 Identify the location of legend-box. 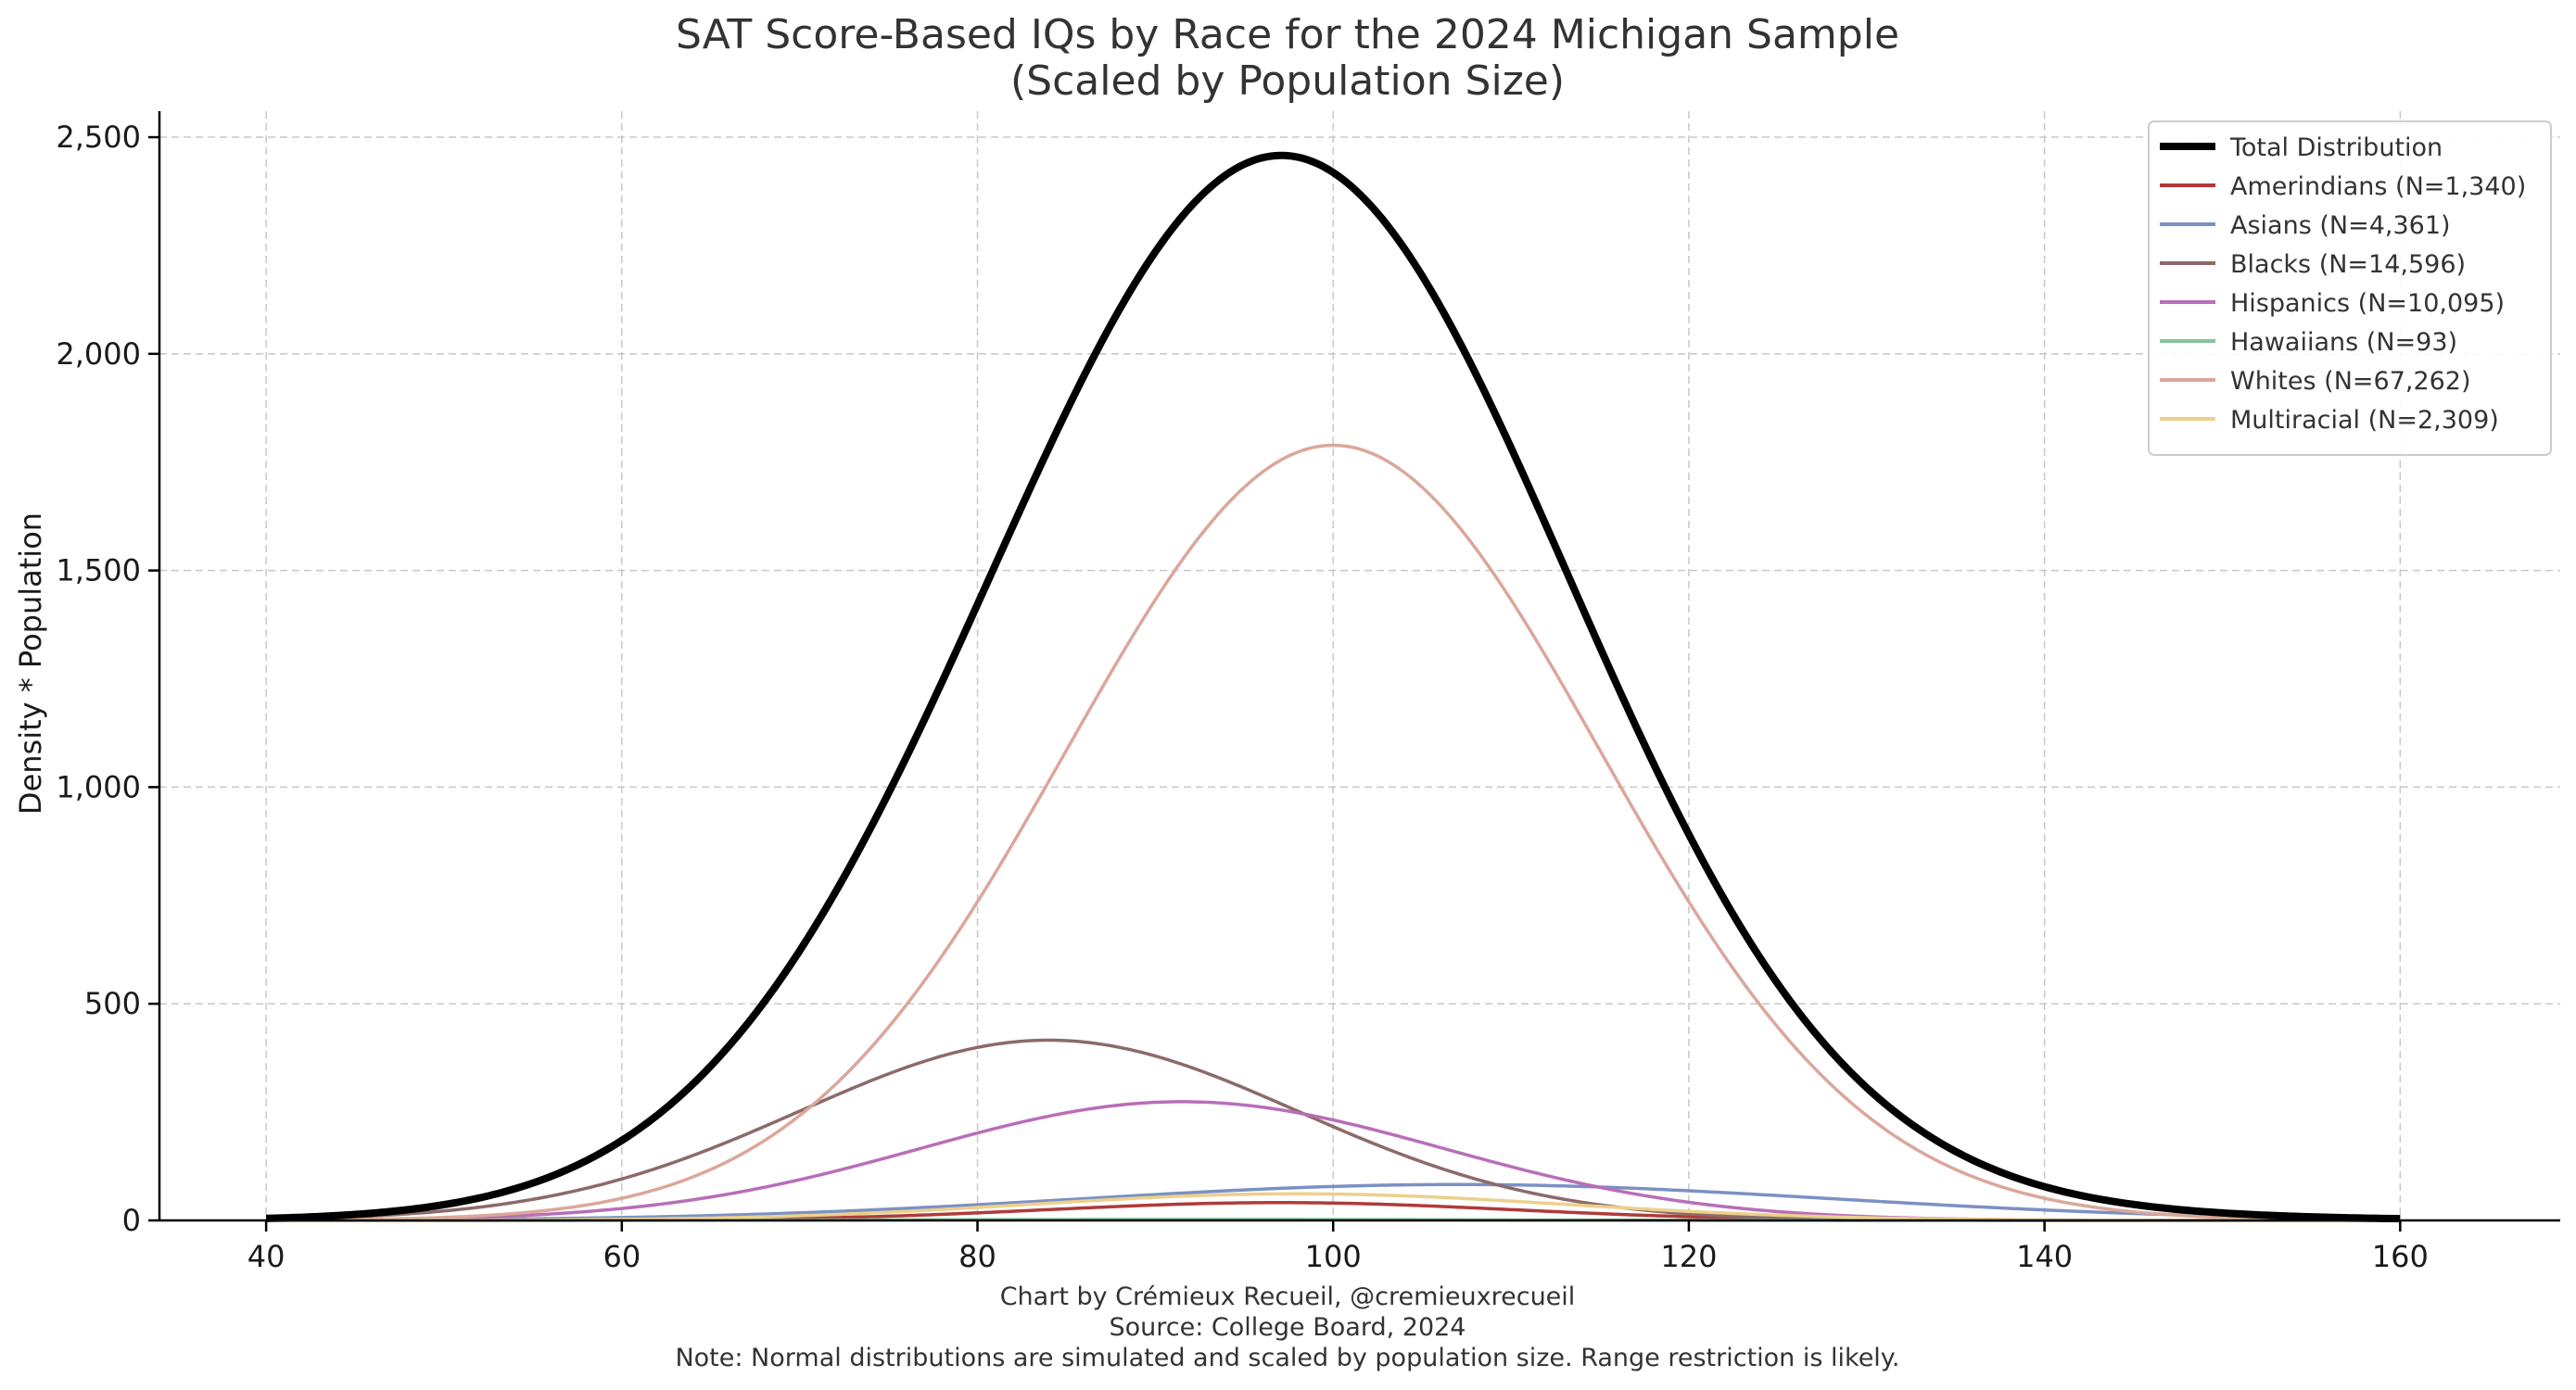
(2350, 288).